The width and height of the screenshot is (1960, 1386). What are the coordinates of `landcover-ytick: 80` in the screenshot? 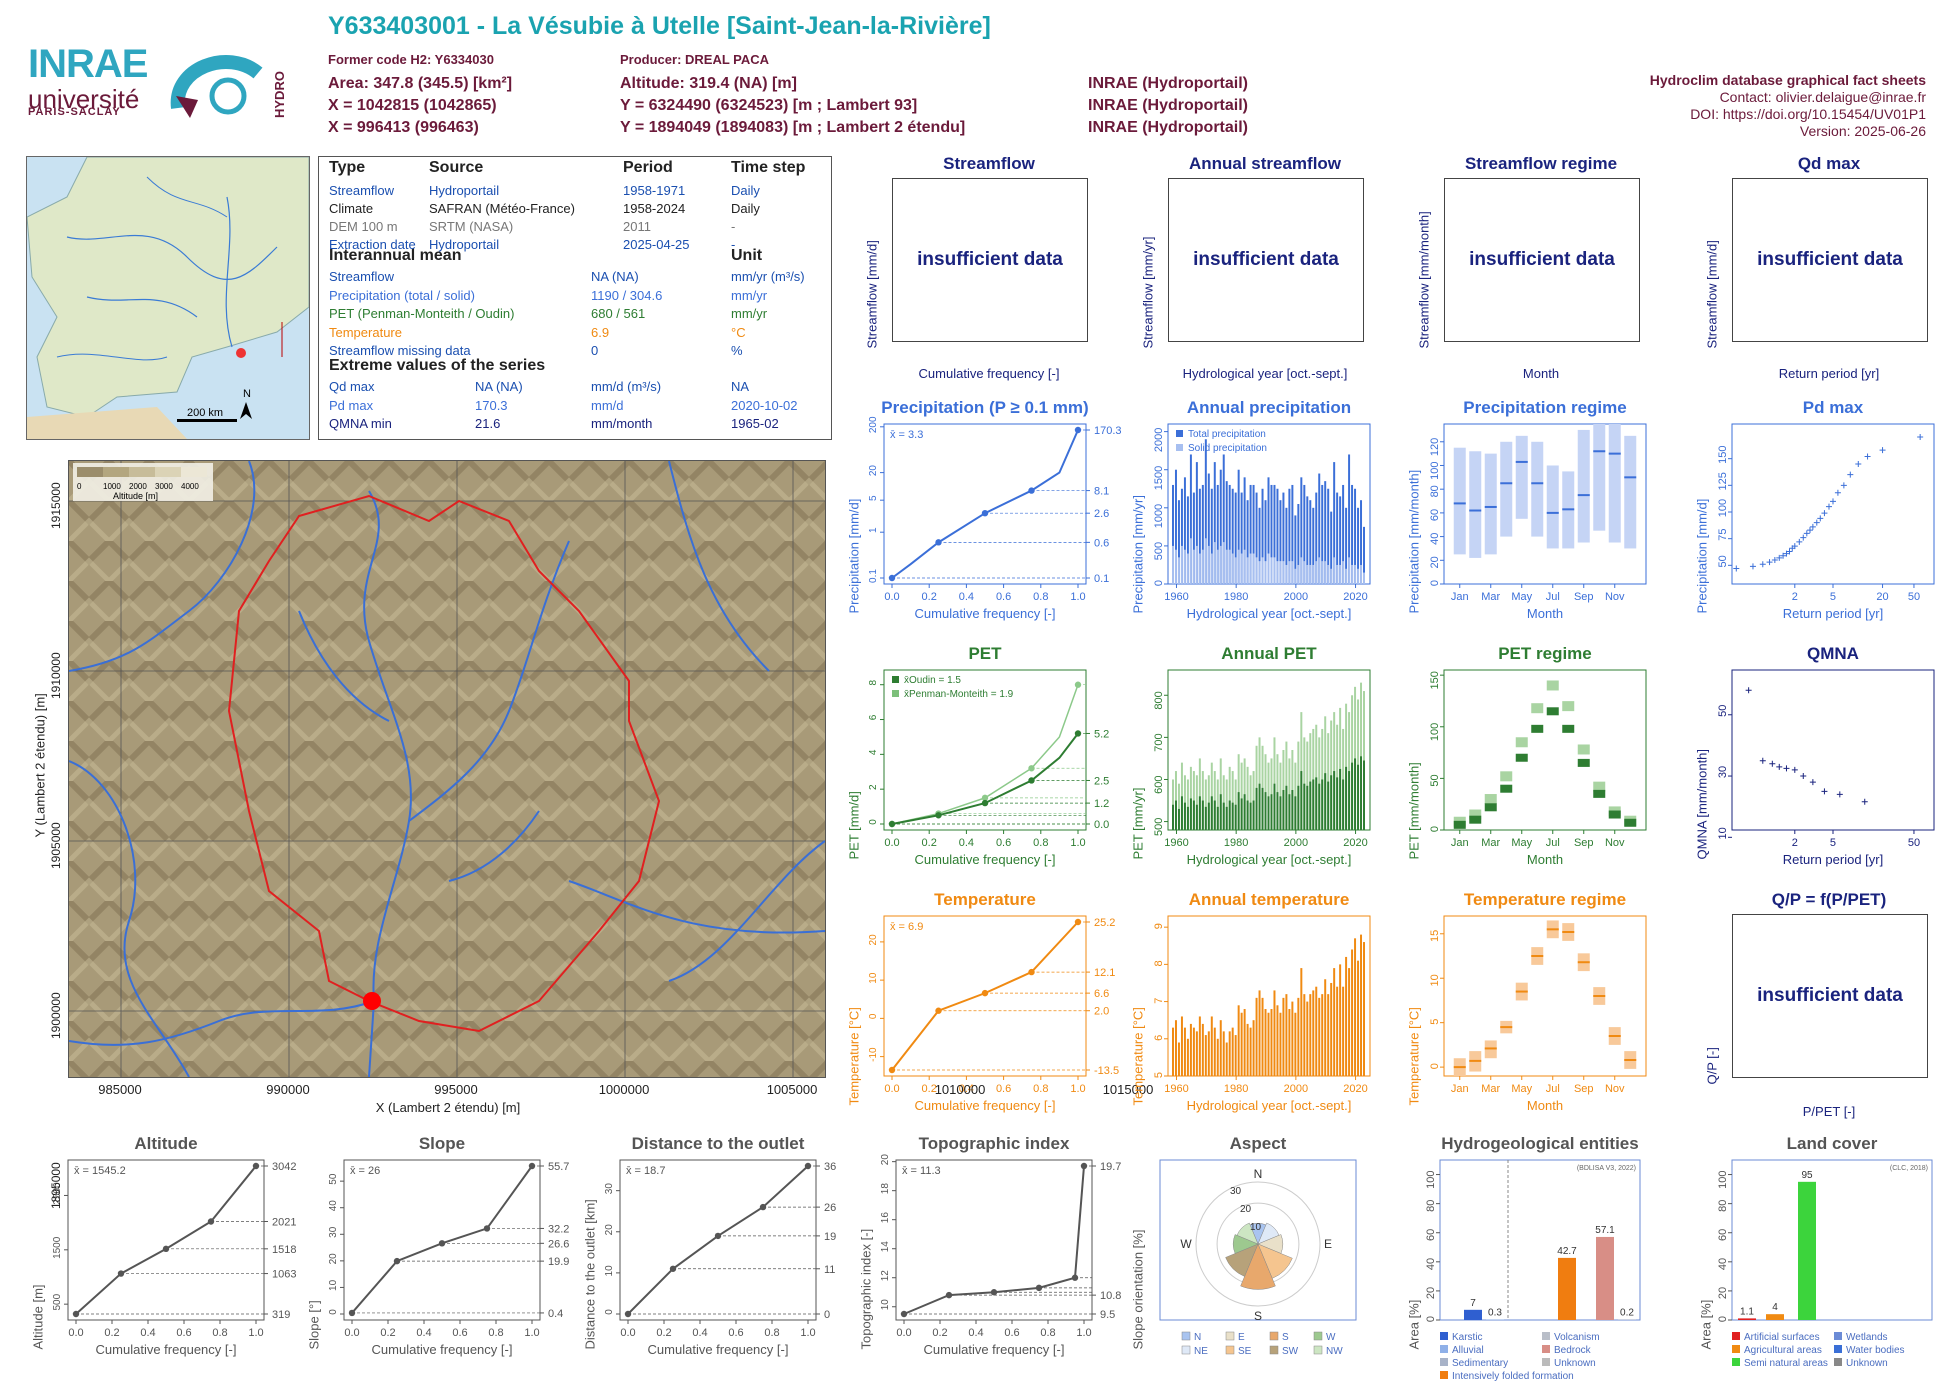 It's located at (1723, 1206).